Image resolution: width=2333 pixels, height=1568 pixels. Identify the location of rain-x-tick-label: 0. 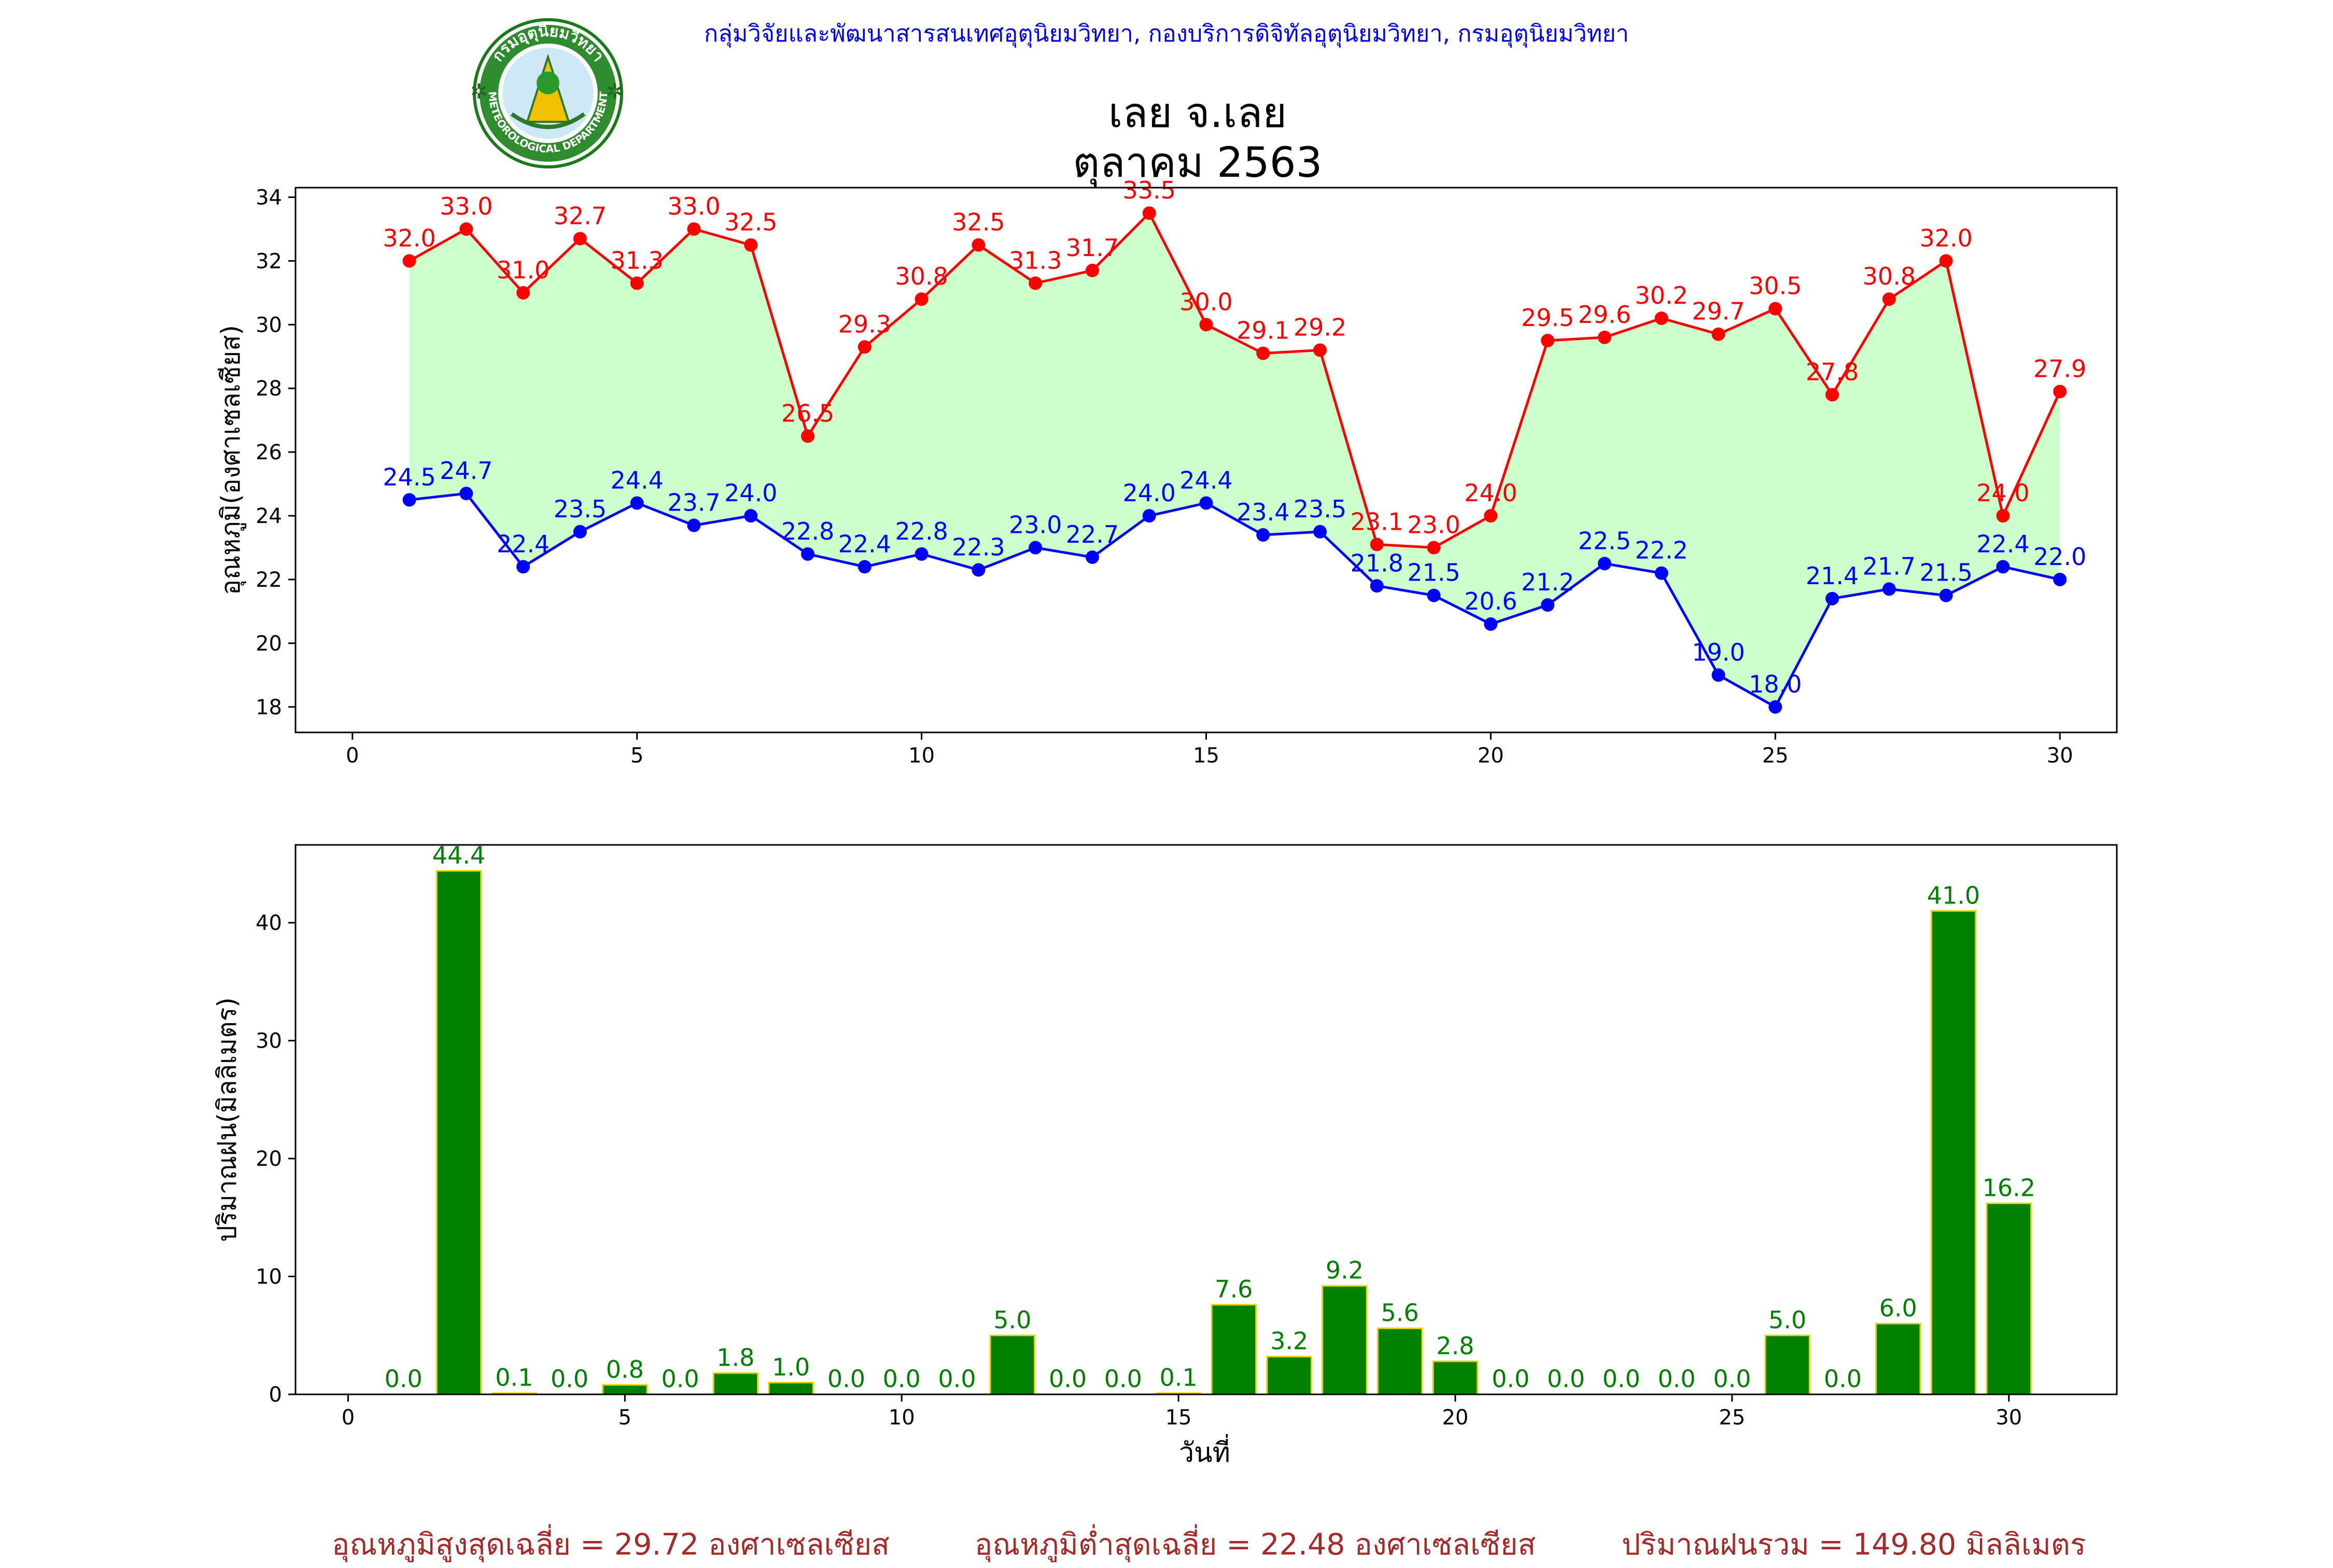
(348, 1418).